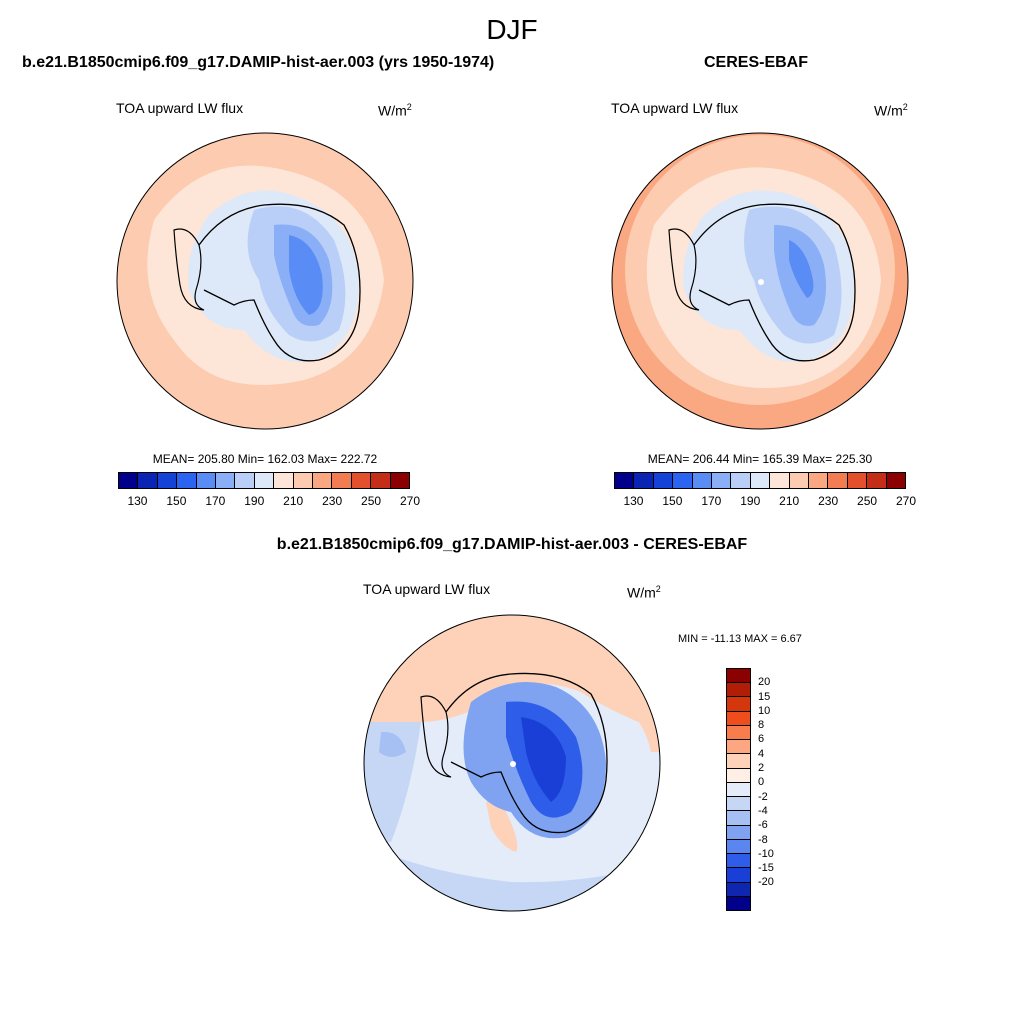 The image size is (1024, 1024). Describe the element at coordinates (766, 868) in the screenshot. I see `diff-colorbar-tick-label: -15` at that location.